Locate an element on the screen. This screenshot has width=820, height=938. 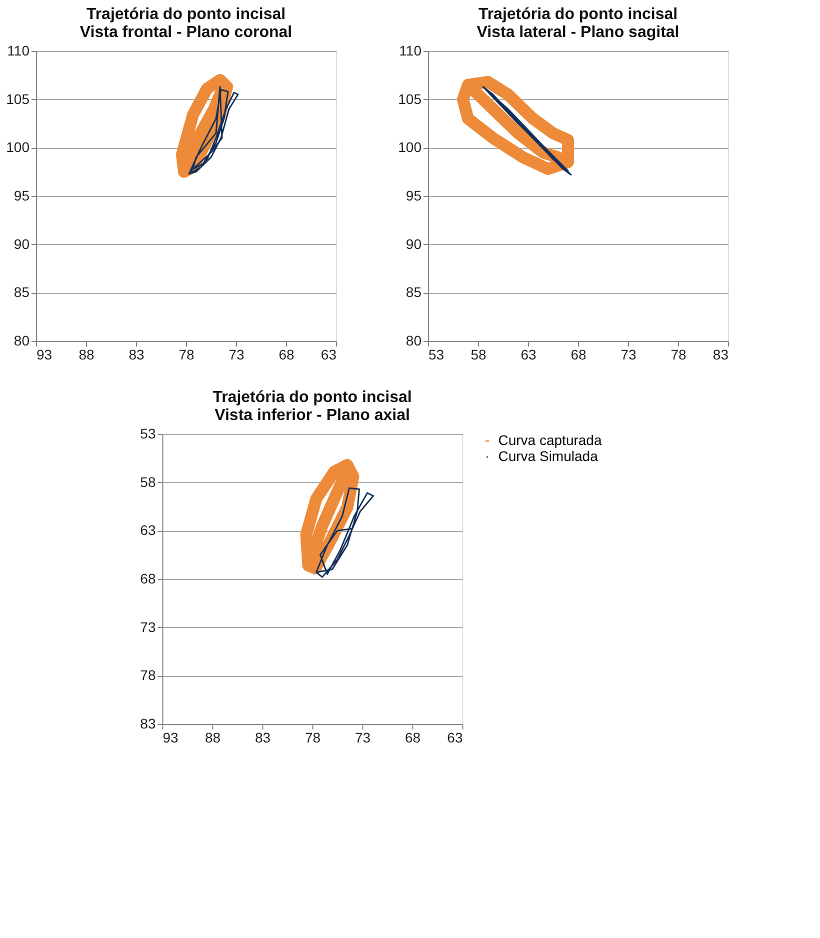
y-tick-label: 73 is located at coordinates (148, 626).